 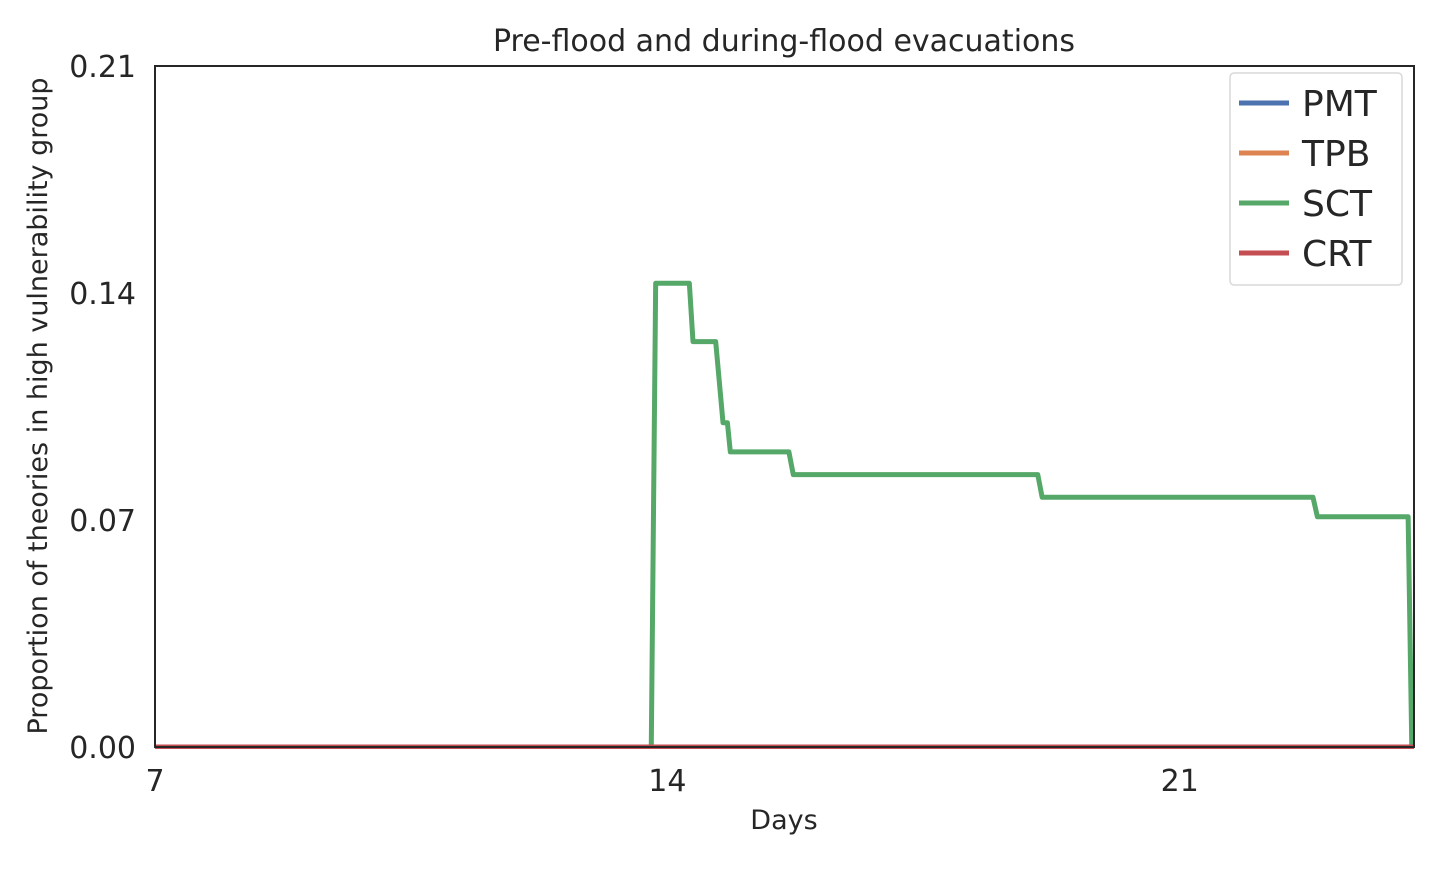 What do you see at coordinates (1340, 104) in the screenshot?
I see `legend-label: PMT` at bounding box center [1340, 104].